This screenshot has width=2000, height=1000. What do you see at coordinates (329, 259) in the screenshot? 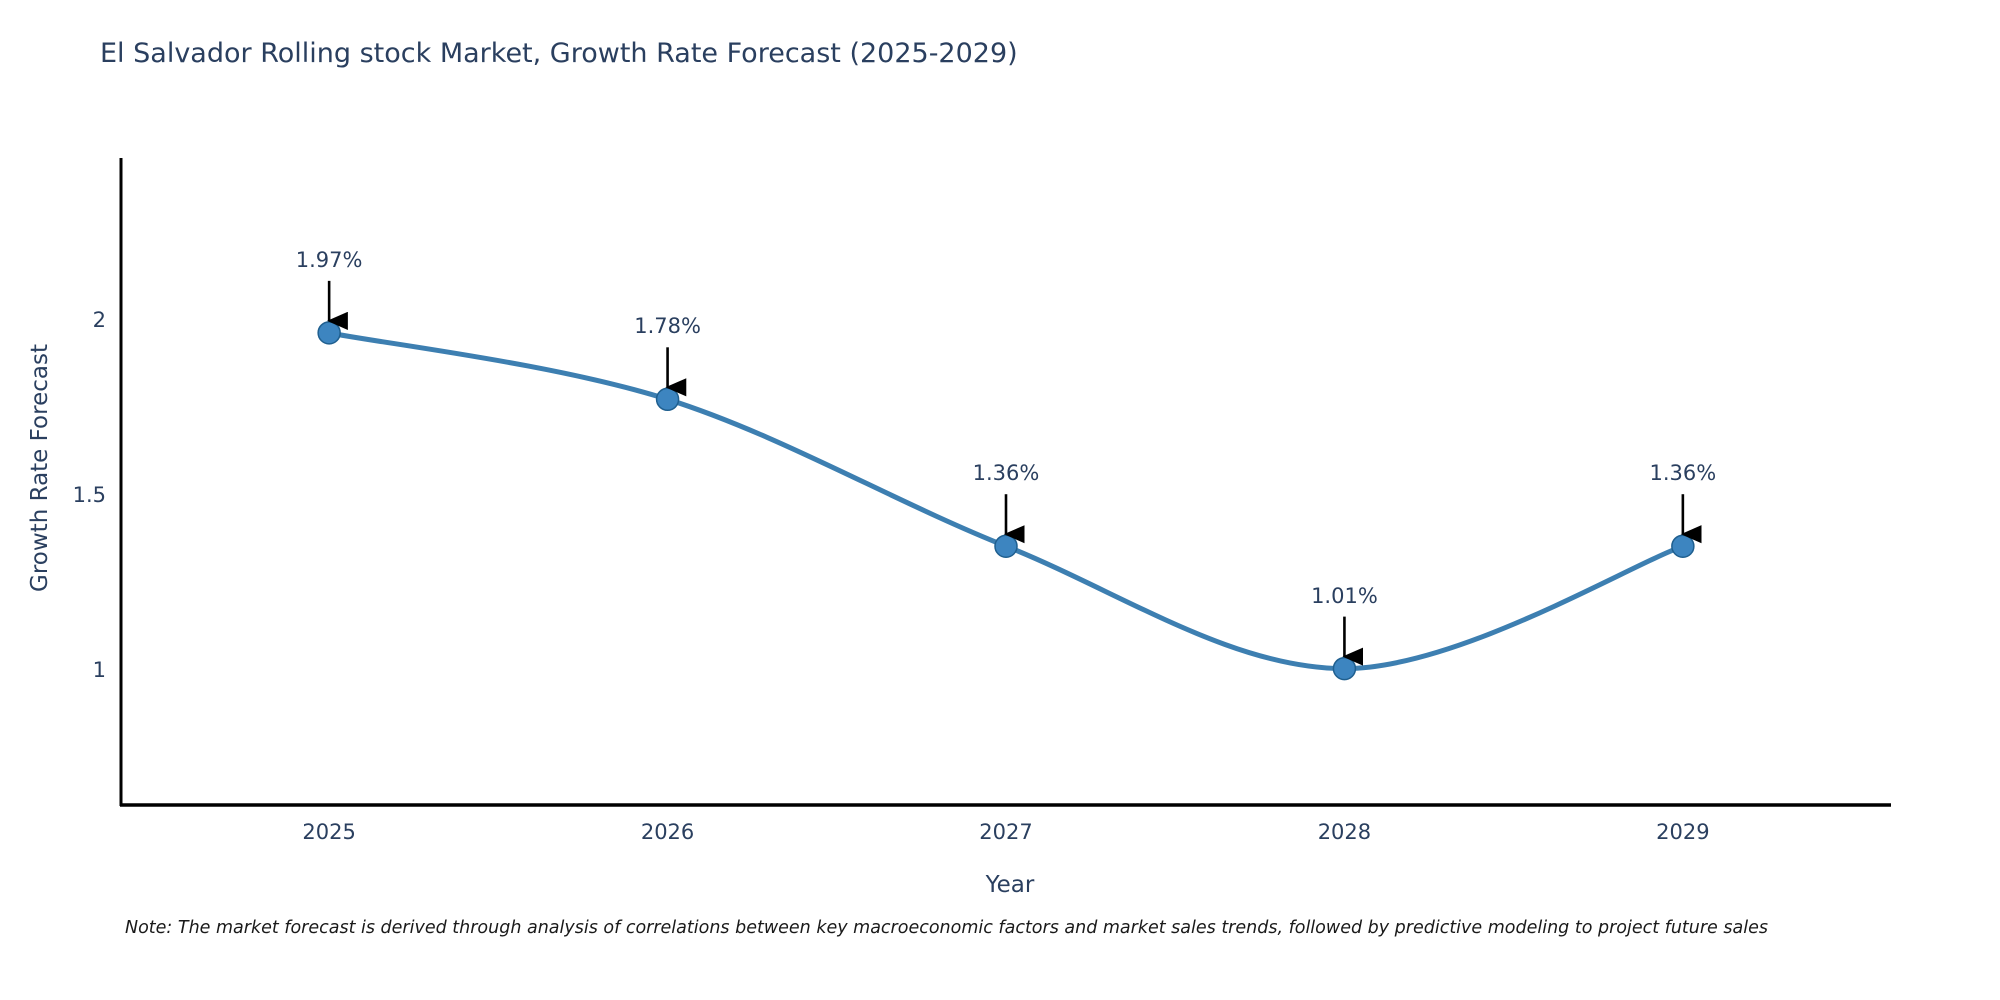
I see `data-point-label: 1.97%` at bounding box center [329, 259].